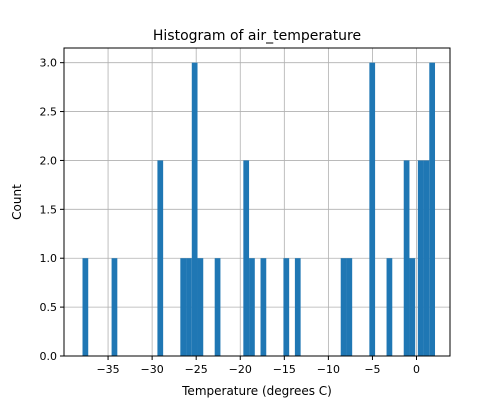  What do you see at coordinates (107, 369) in the screenshot?
I see `x-tick-label: −35` at bounding box center [107, 369].